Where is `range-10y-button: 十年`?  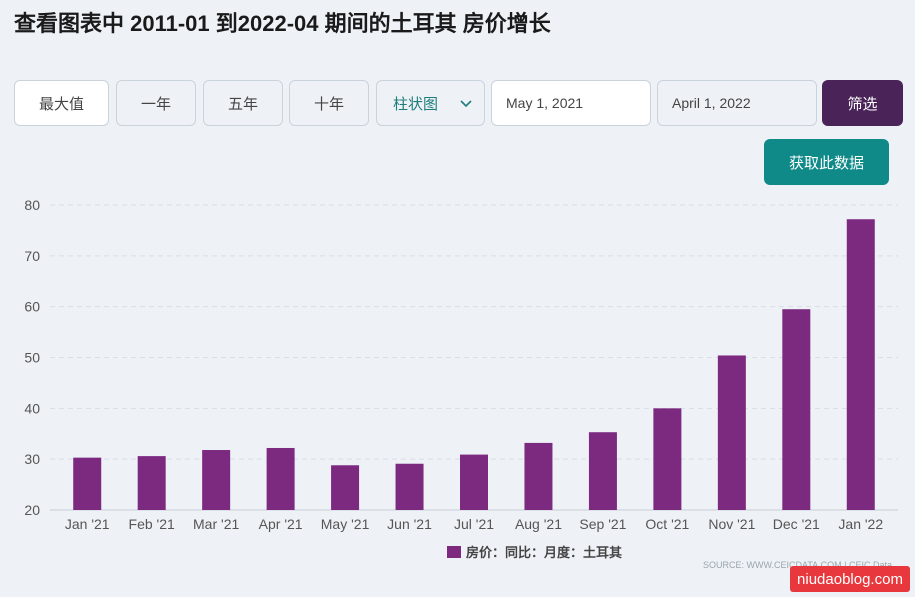 range-10y-button: 十年 is located at coordinates (329, 103).